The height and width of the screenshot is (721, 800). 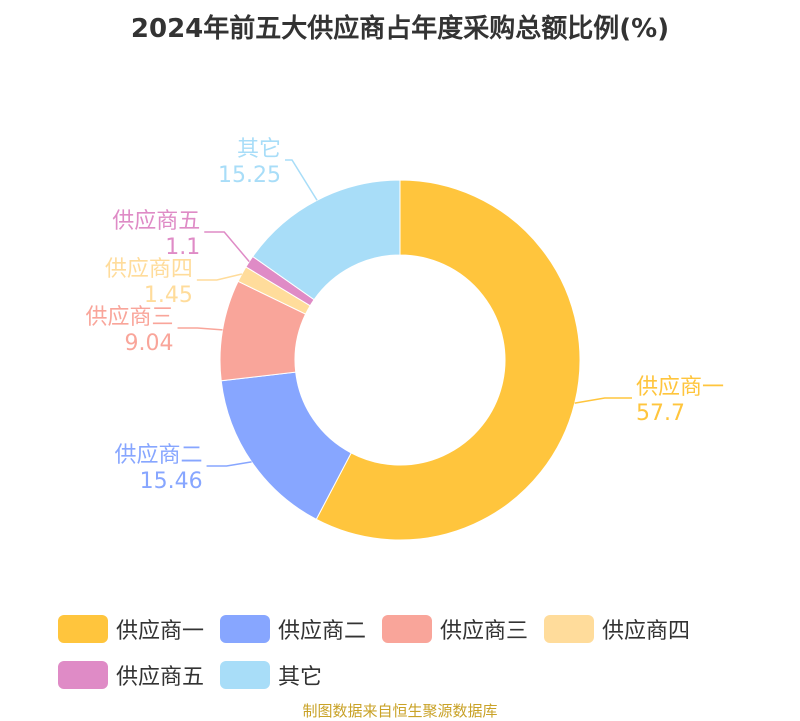 What do you see at coordinates (156, 221) in the screenshot?
I see `slice-label-5: 供应商五` at bounding box center [156, 221].